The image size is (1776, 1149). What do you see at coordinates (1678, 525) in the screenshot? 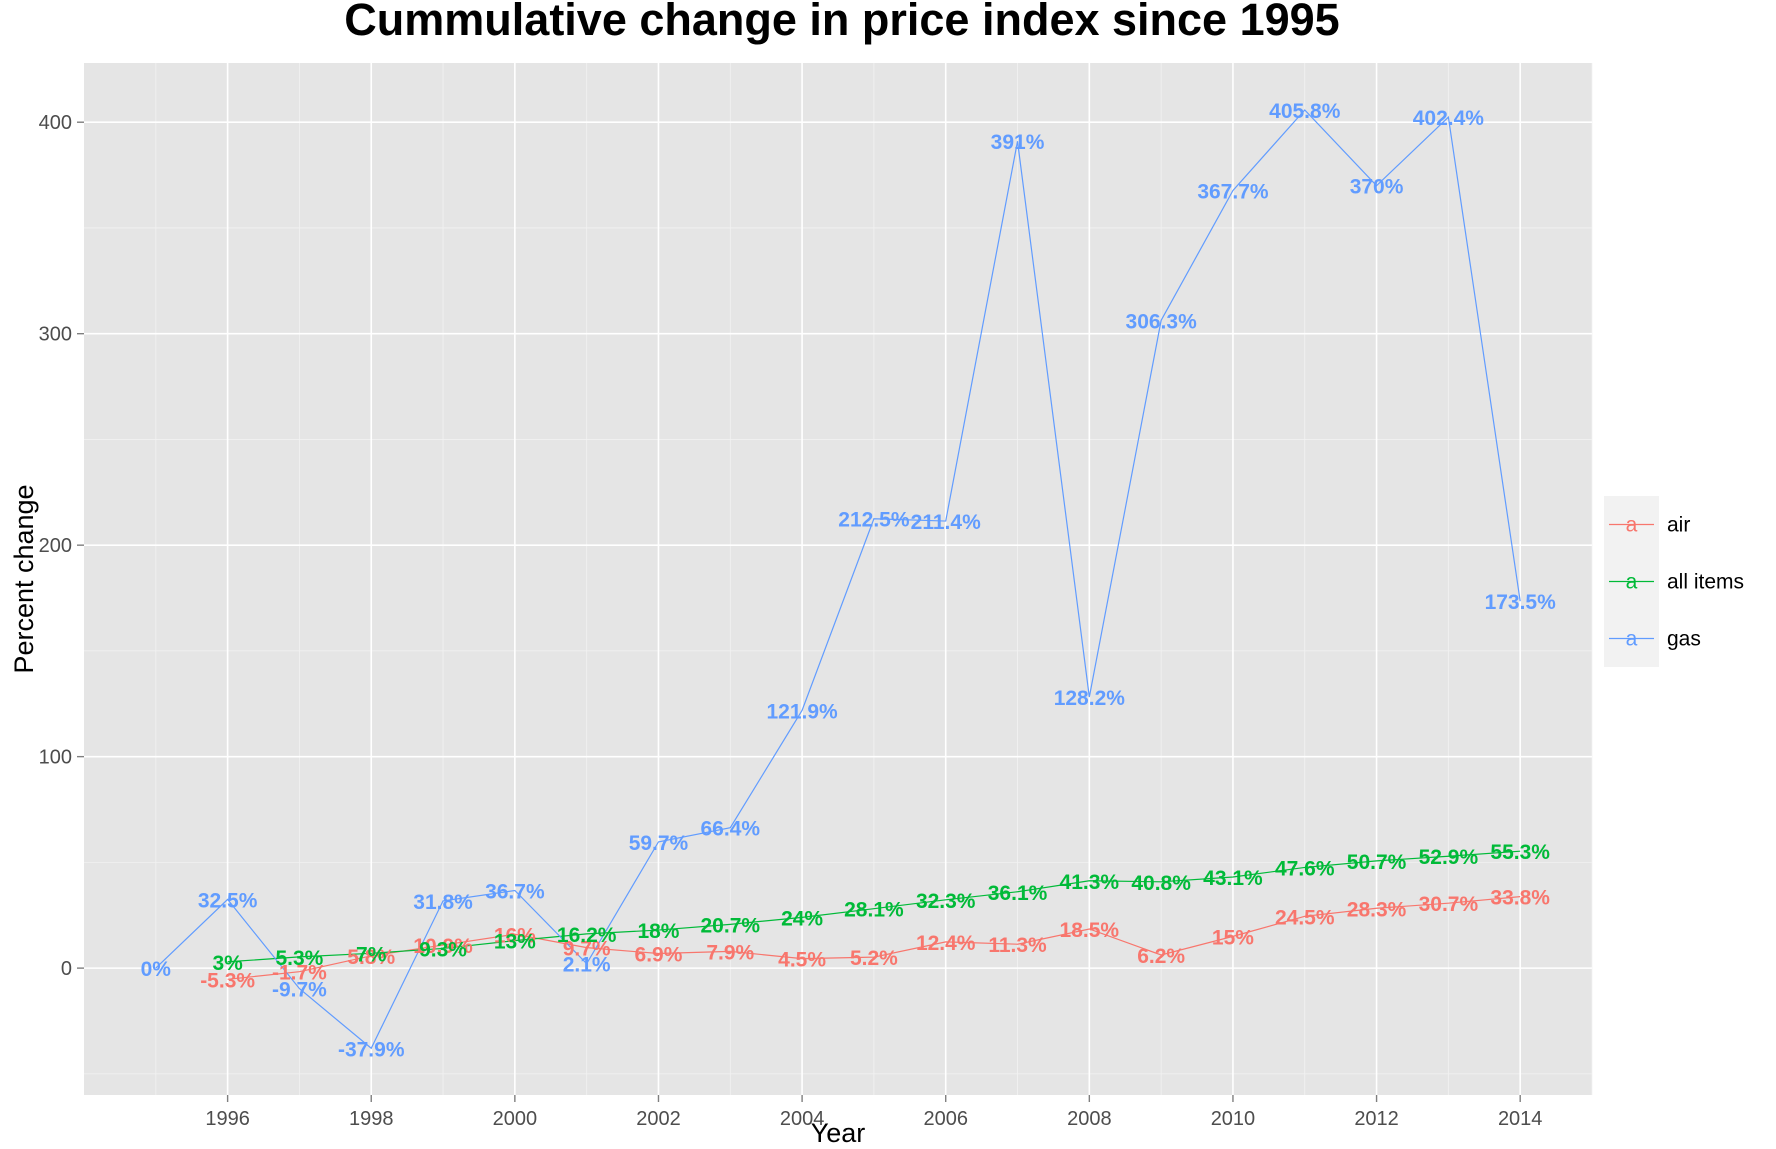
I see `legend-label-air: air` at bounding box center [1678, 525].